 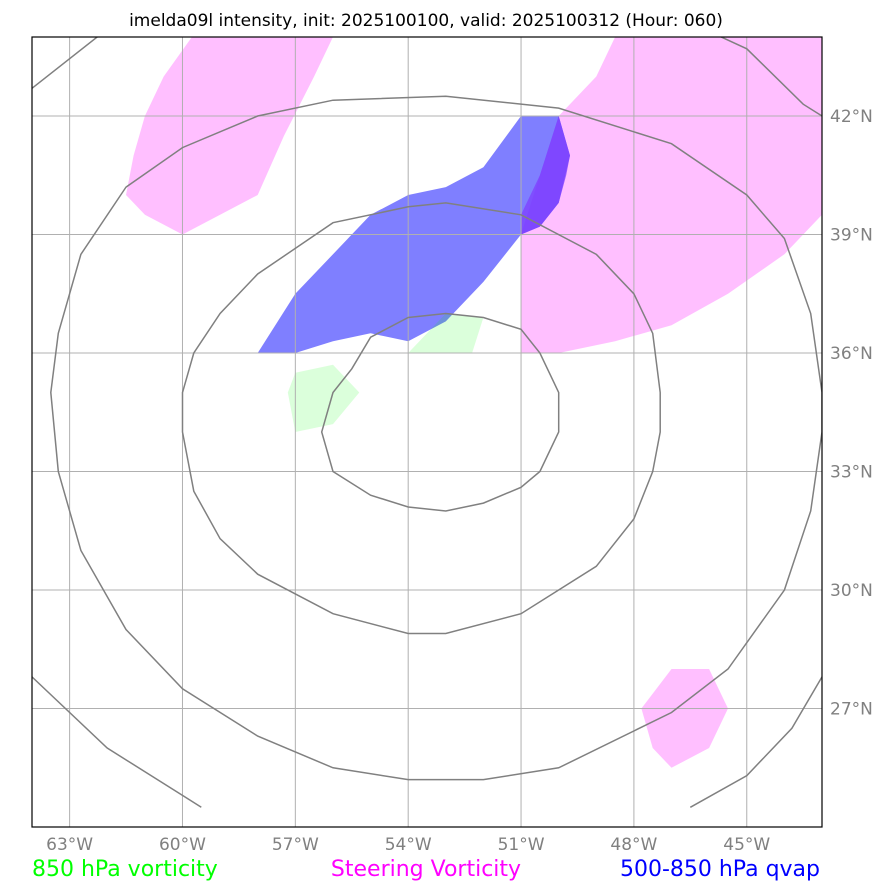 What do you see at coordinates (684, 718) in the screenshot?
I see `steering-vorticity-south-area` at bounding box center [684, 718].